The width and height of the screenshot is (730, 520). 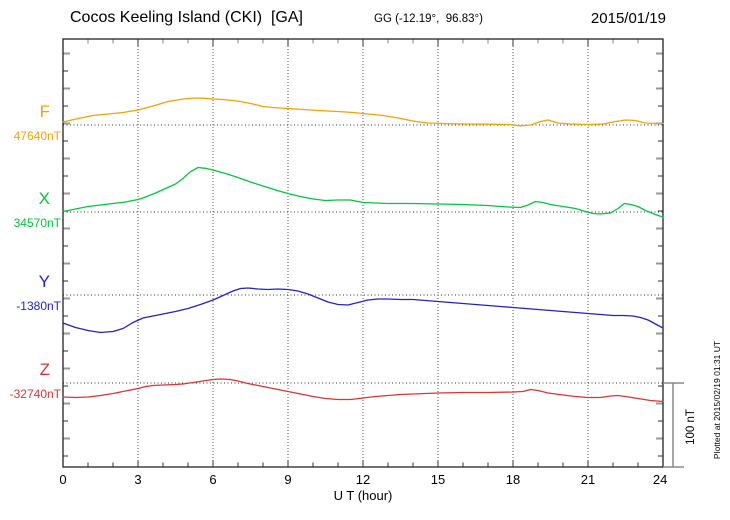 I want to click on trace-letter: X, so click(x=44, y=198).